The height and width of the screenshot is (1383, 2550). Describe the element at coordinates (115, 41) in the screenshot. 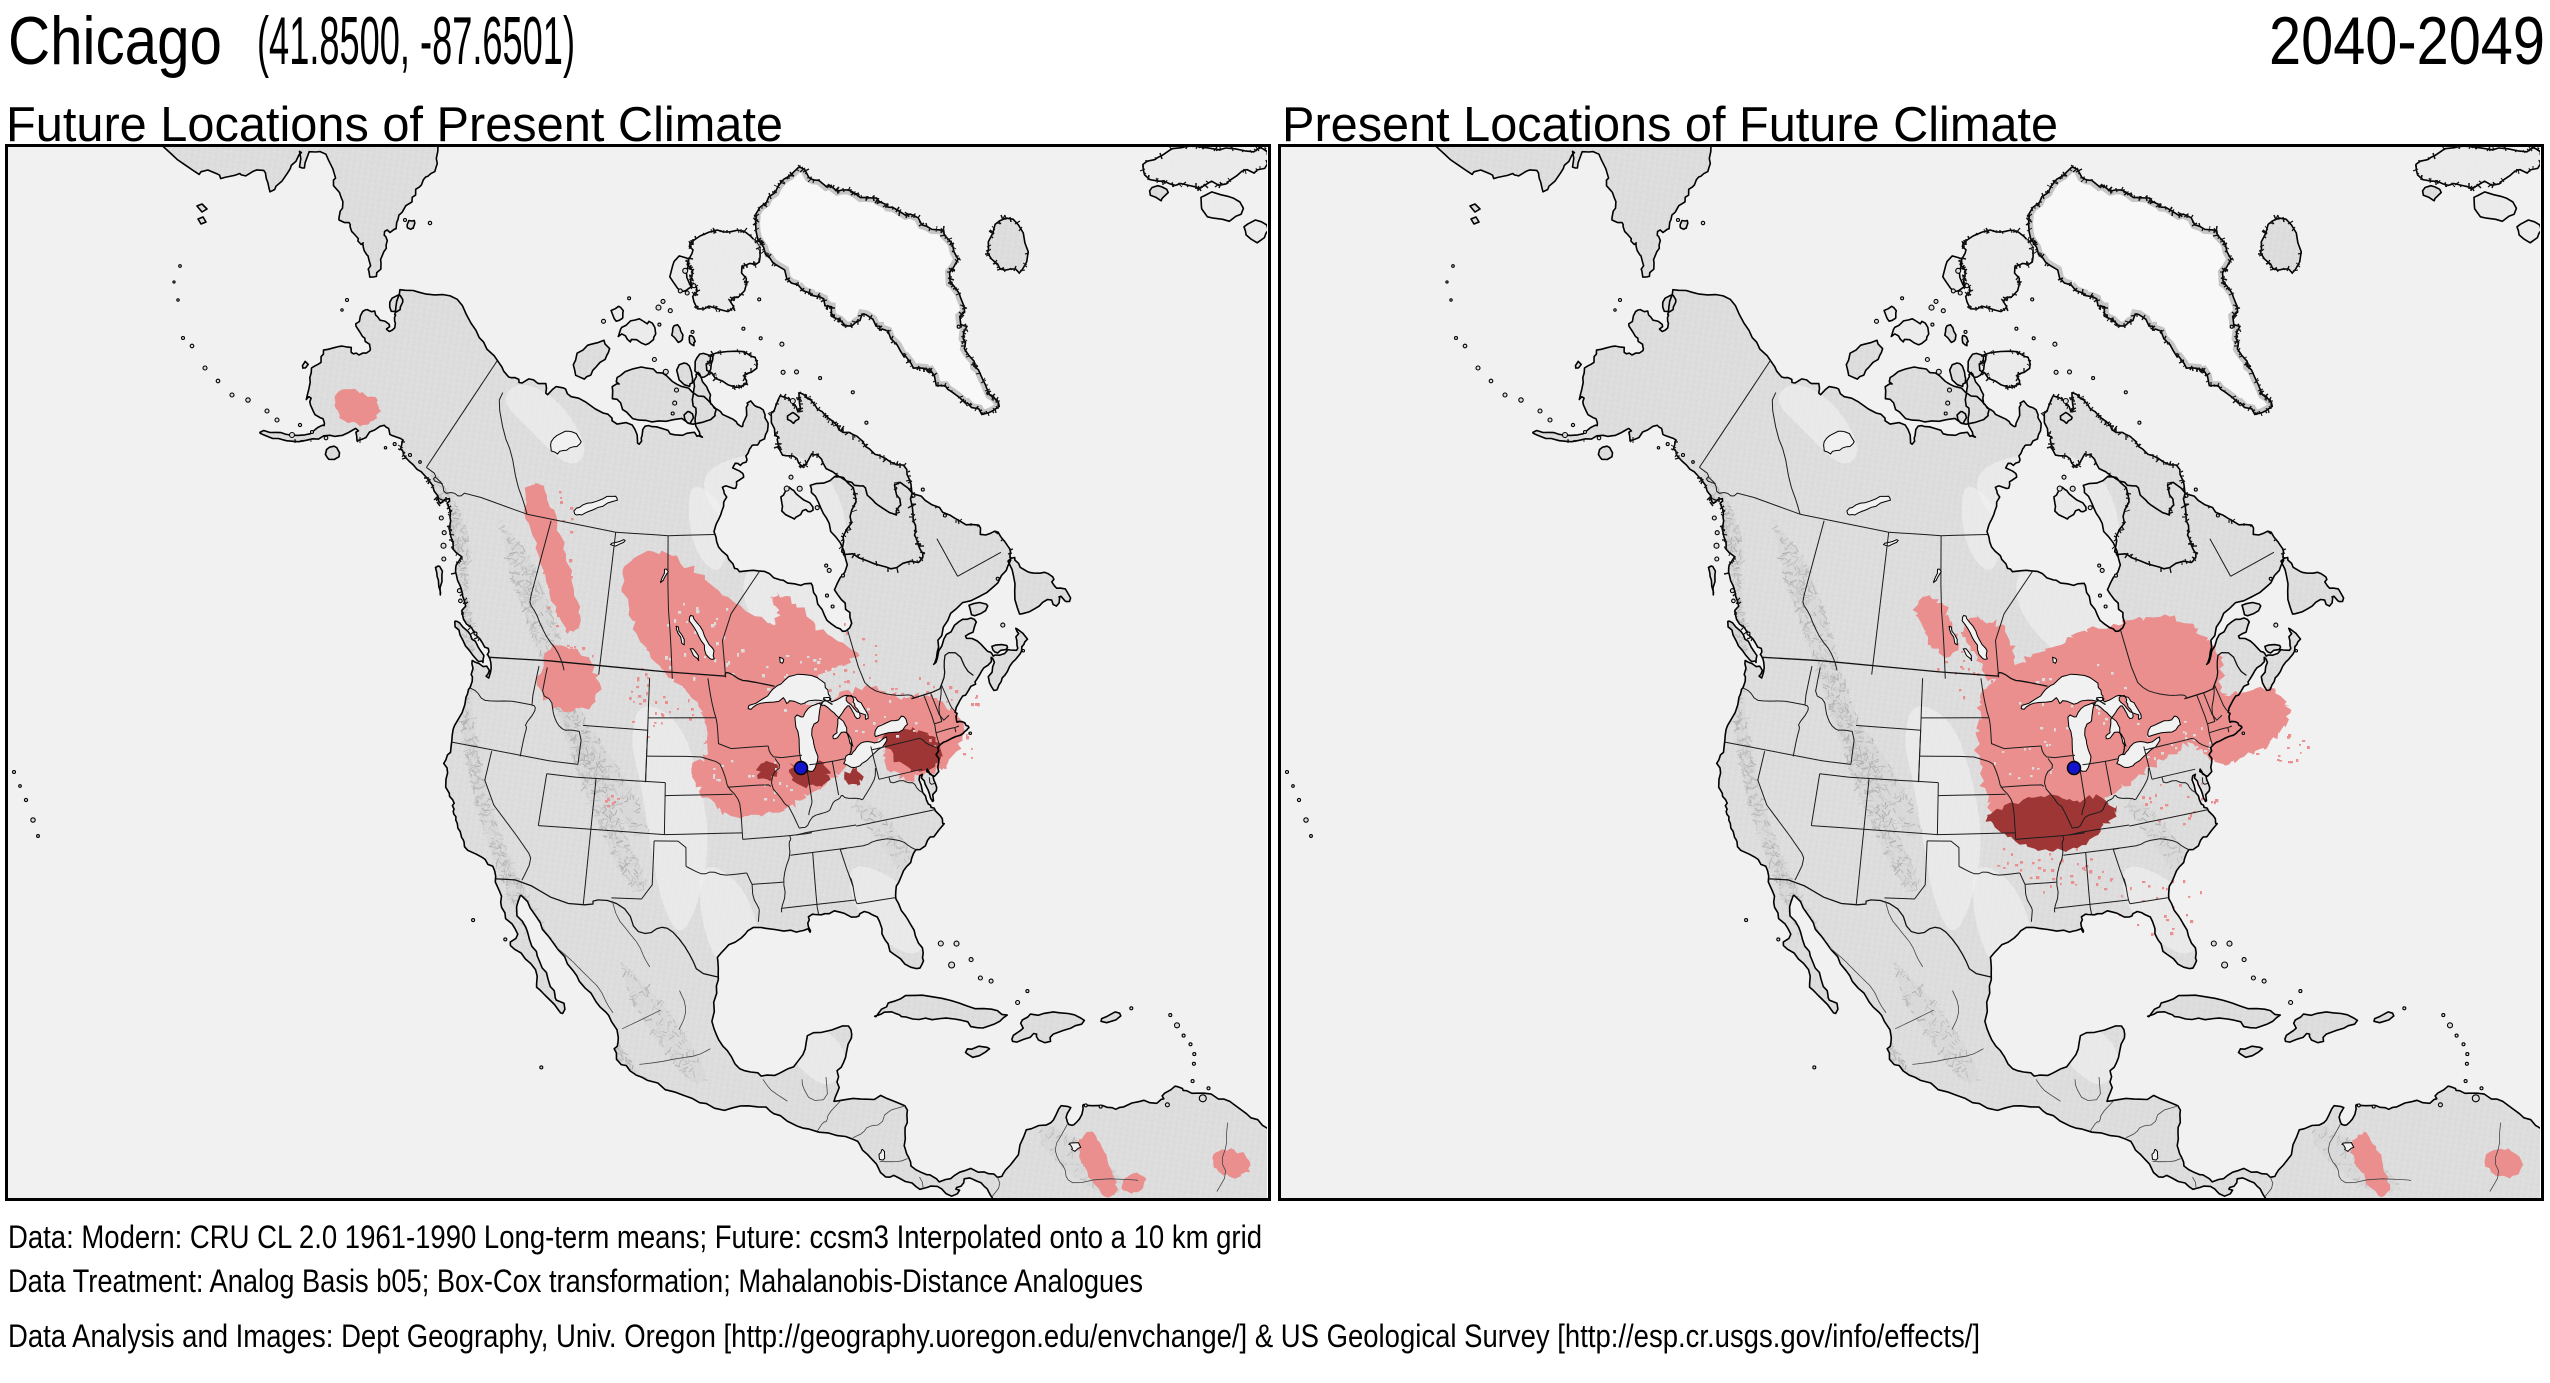

I see `svg-text: Chicago` at that location.